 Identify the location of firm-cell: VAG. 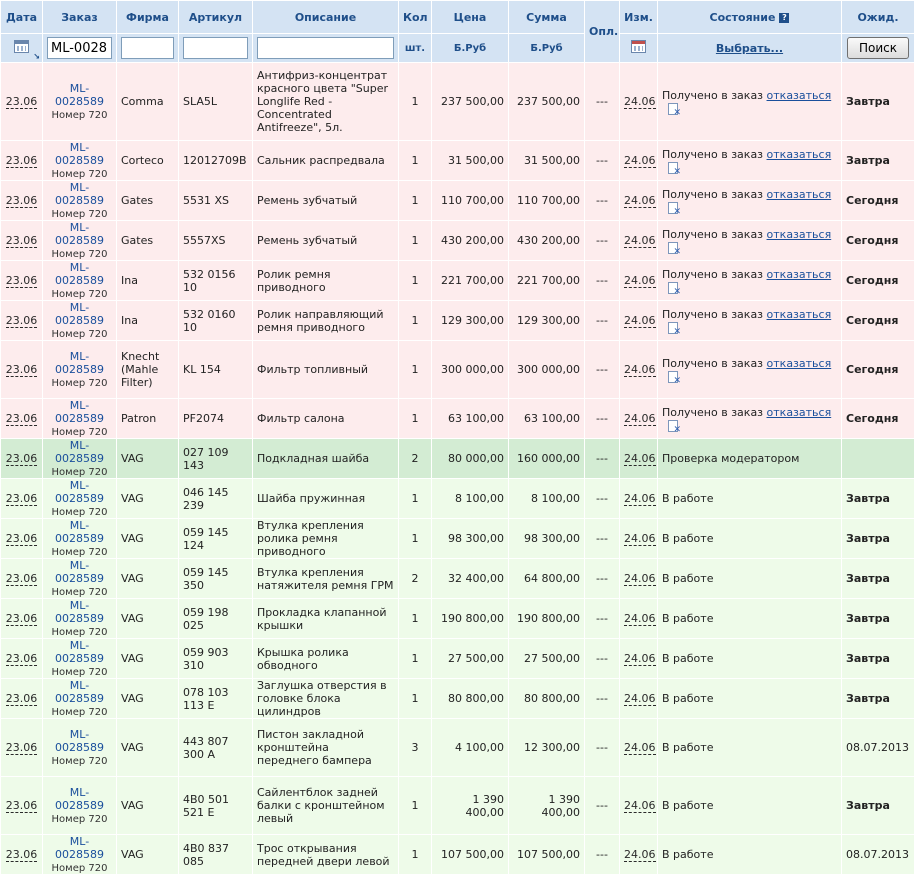
(148, 619).